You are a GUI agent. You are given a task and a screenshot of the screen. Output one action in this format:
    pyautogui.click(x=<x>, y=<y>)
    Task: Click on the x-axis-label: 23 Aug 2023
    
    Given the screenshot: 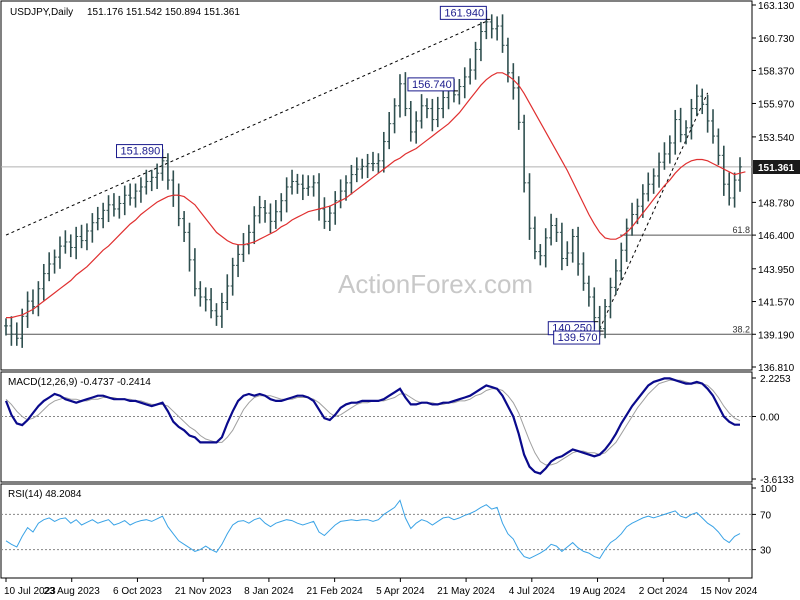 What is the action you would take?
    pyautogui.click(x=72, y=591)
    